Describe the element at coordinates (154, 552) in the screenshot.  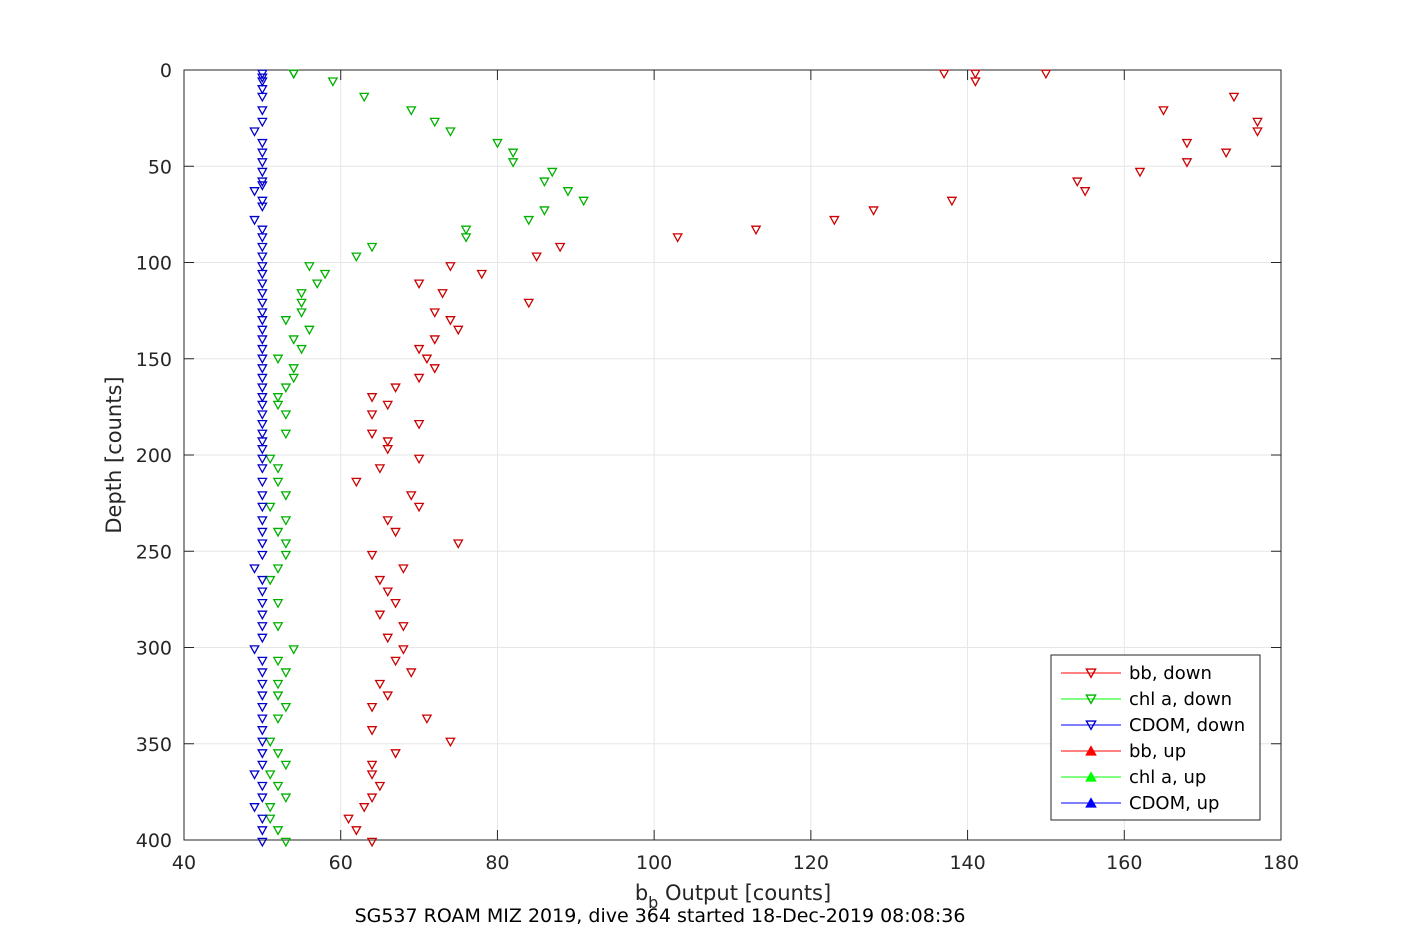
I see `y-tick-label: 250` at that location.